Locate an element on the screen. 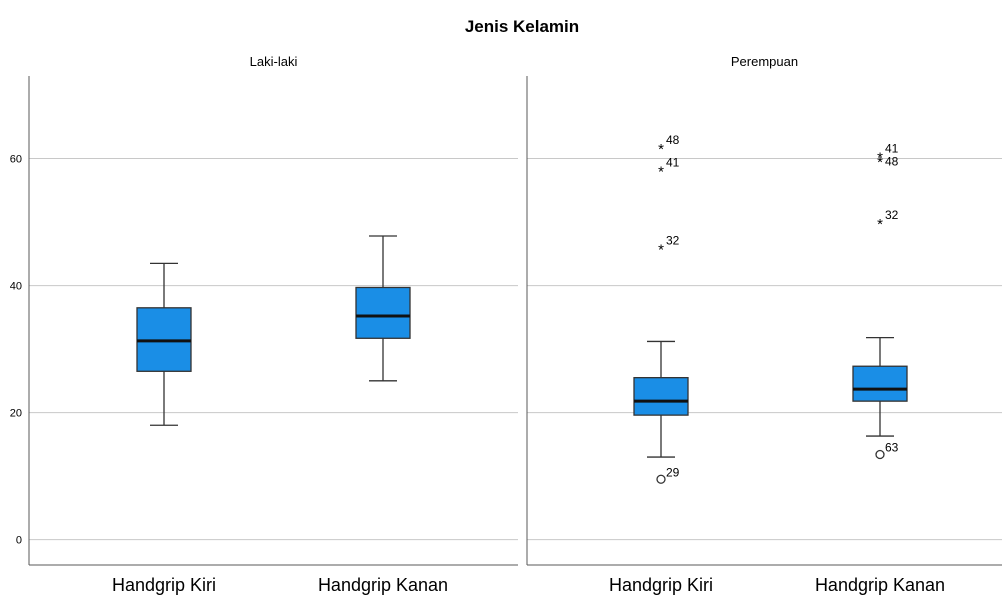 This screenshot has width=1004, height=600. y-tick-label: 0 is located at coordinates (19, 541).